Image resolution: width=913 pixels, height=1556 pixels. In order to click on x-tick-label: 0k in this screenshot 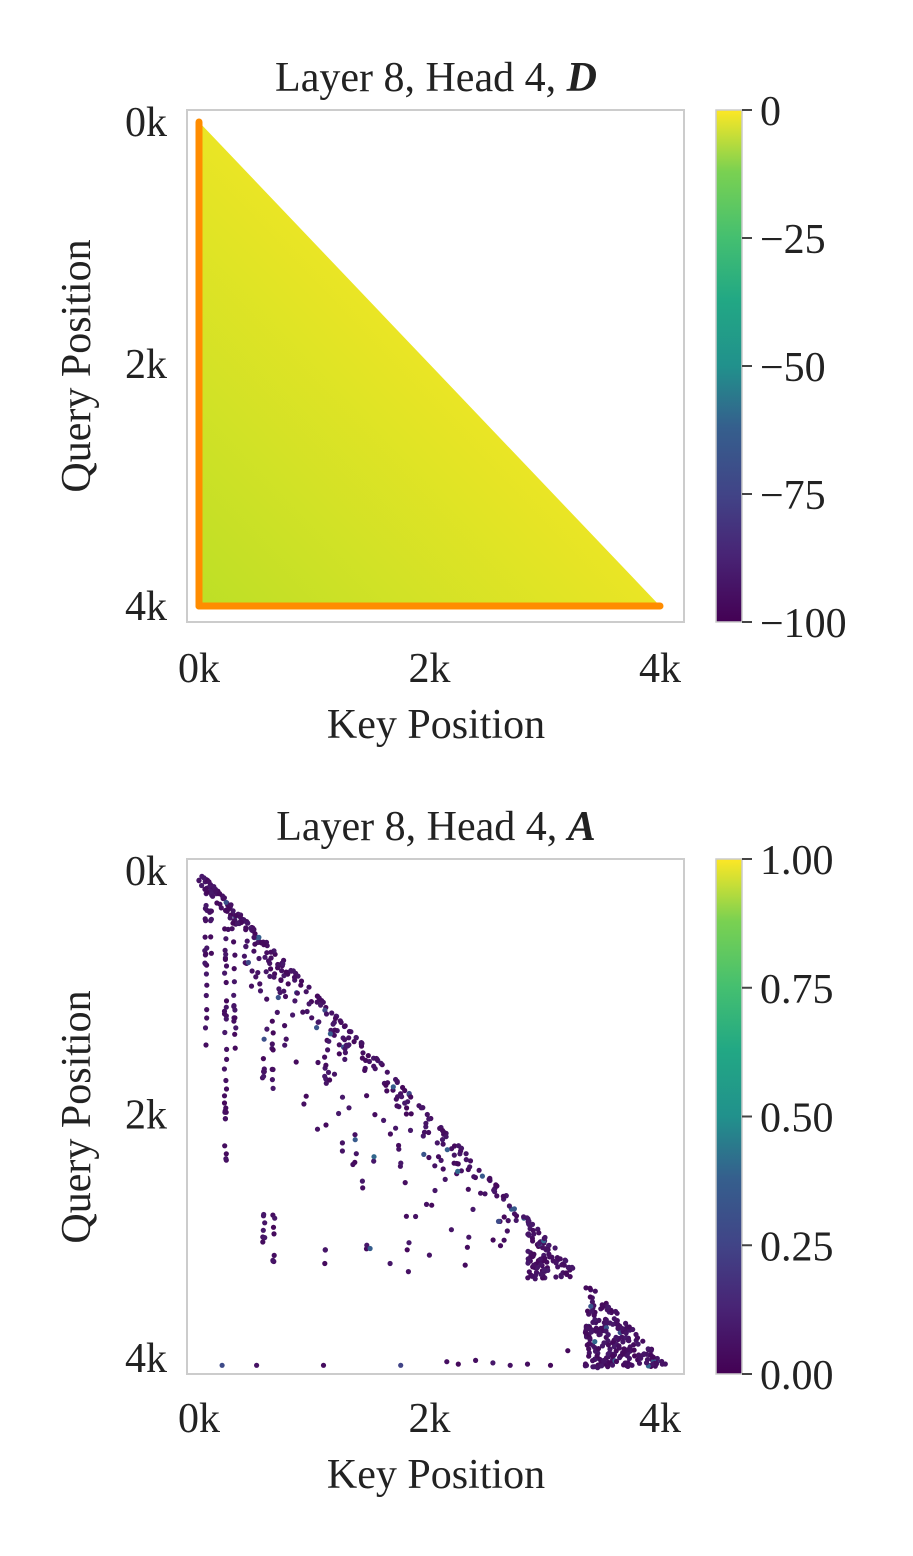, I will do `click(199, 669)`.